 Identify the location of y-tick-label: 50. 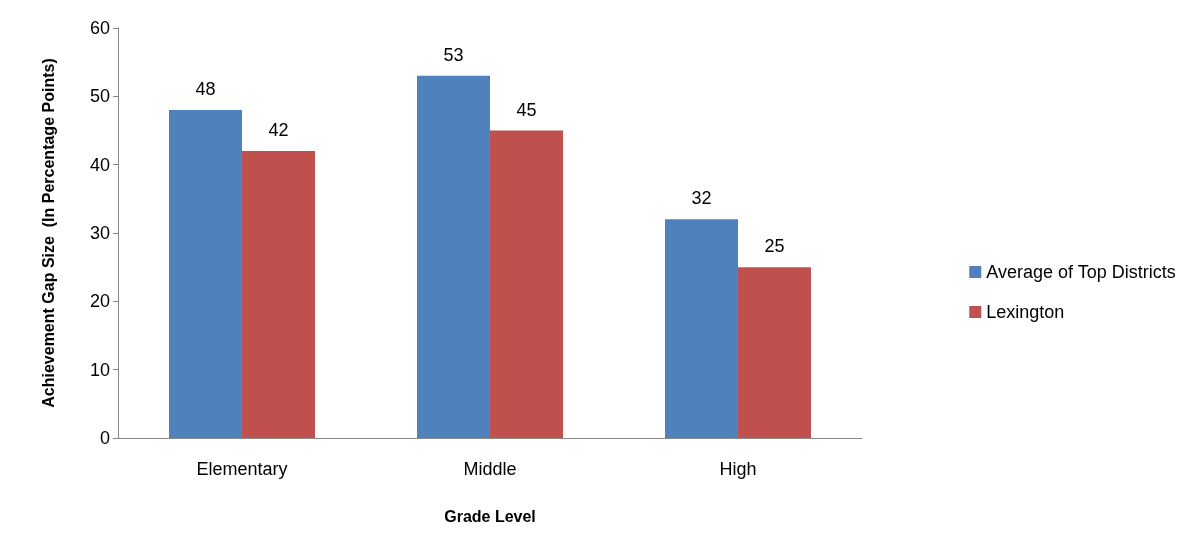
(99, 96).